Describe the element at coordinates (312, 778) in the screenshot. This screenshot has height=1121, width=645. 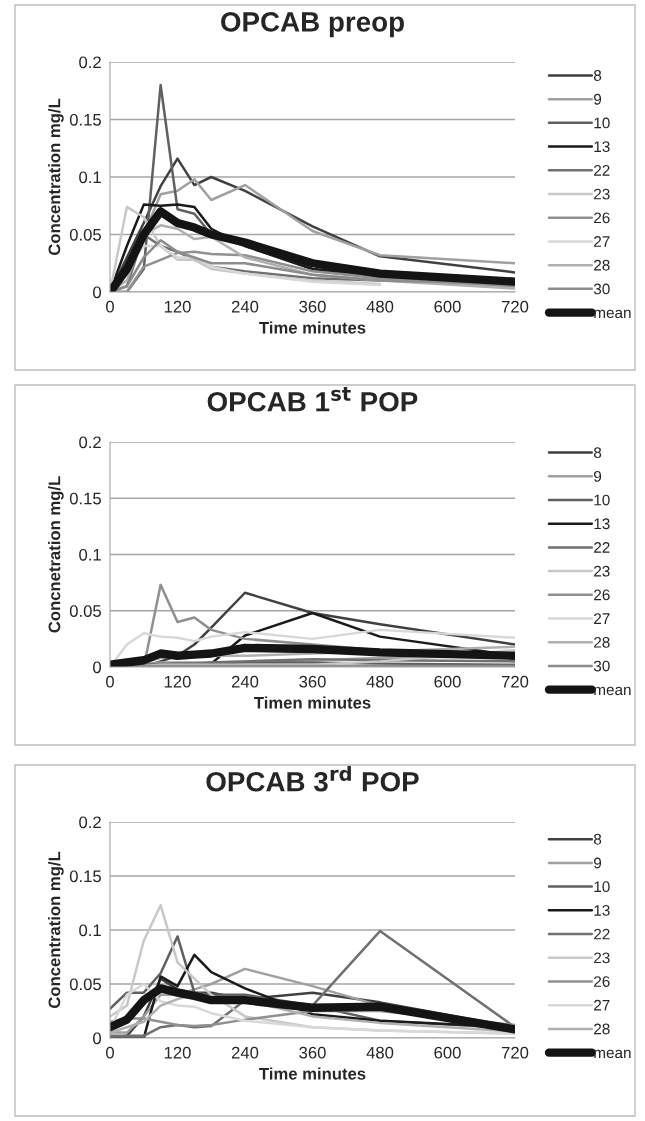
I see `chart-title: OPCAB 3$^{rd}$ POP` at that location.